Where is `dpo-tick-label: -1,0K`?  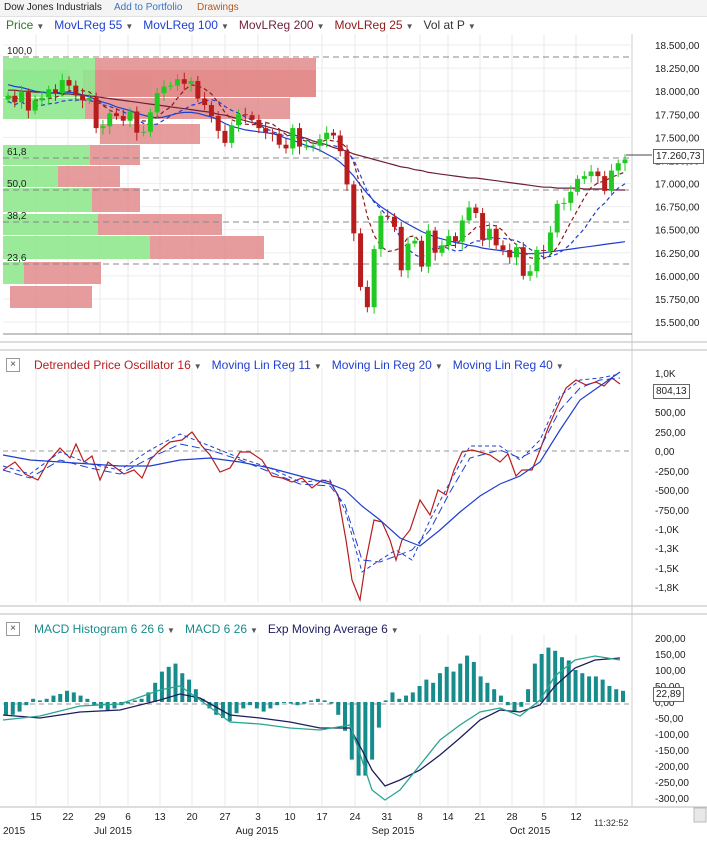
dpo-tick-label: -1,0K is located at coordinates (667, 530).